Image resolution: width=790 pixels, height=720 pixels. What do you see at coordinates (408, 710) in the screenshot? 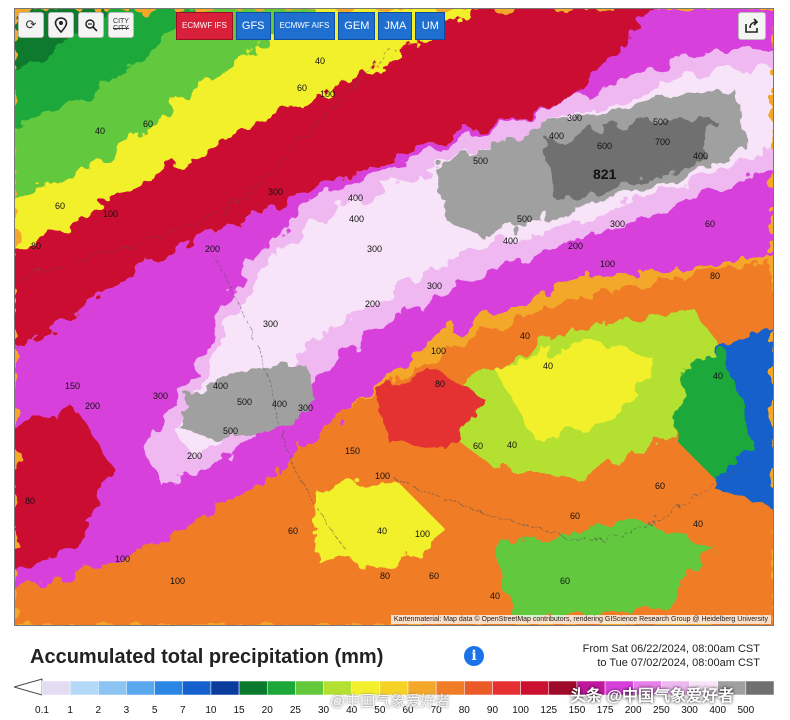
I see `scale-label: 60` at bounding box center [408, 710].